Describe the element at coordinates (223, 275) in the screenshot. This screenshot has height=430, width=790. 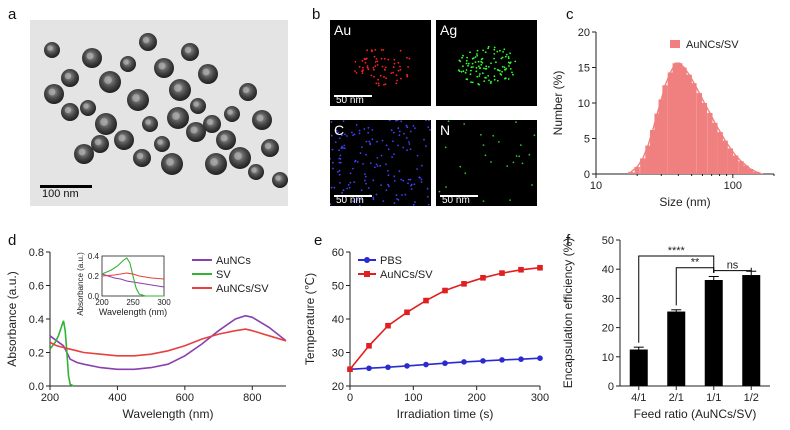
I see `legend-label: SV` at that location.